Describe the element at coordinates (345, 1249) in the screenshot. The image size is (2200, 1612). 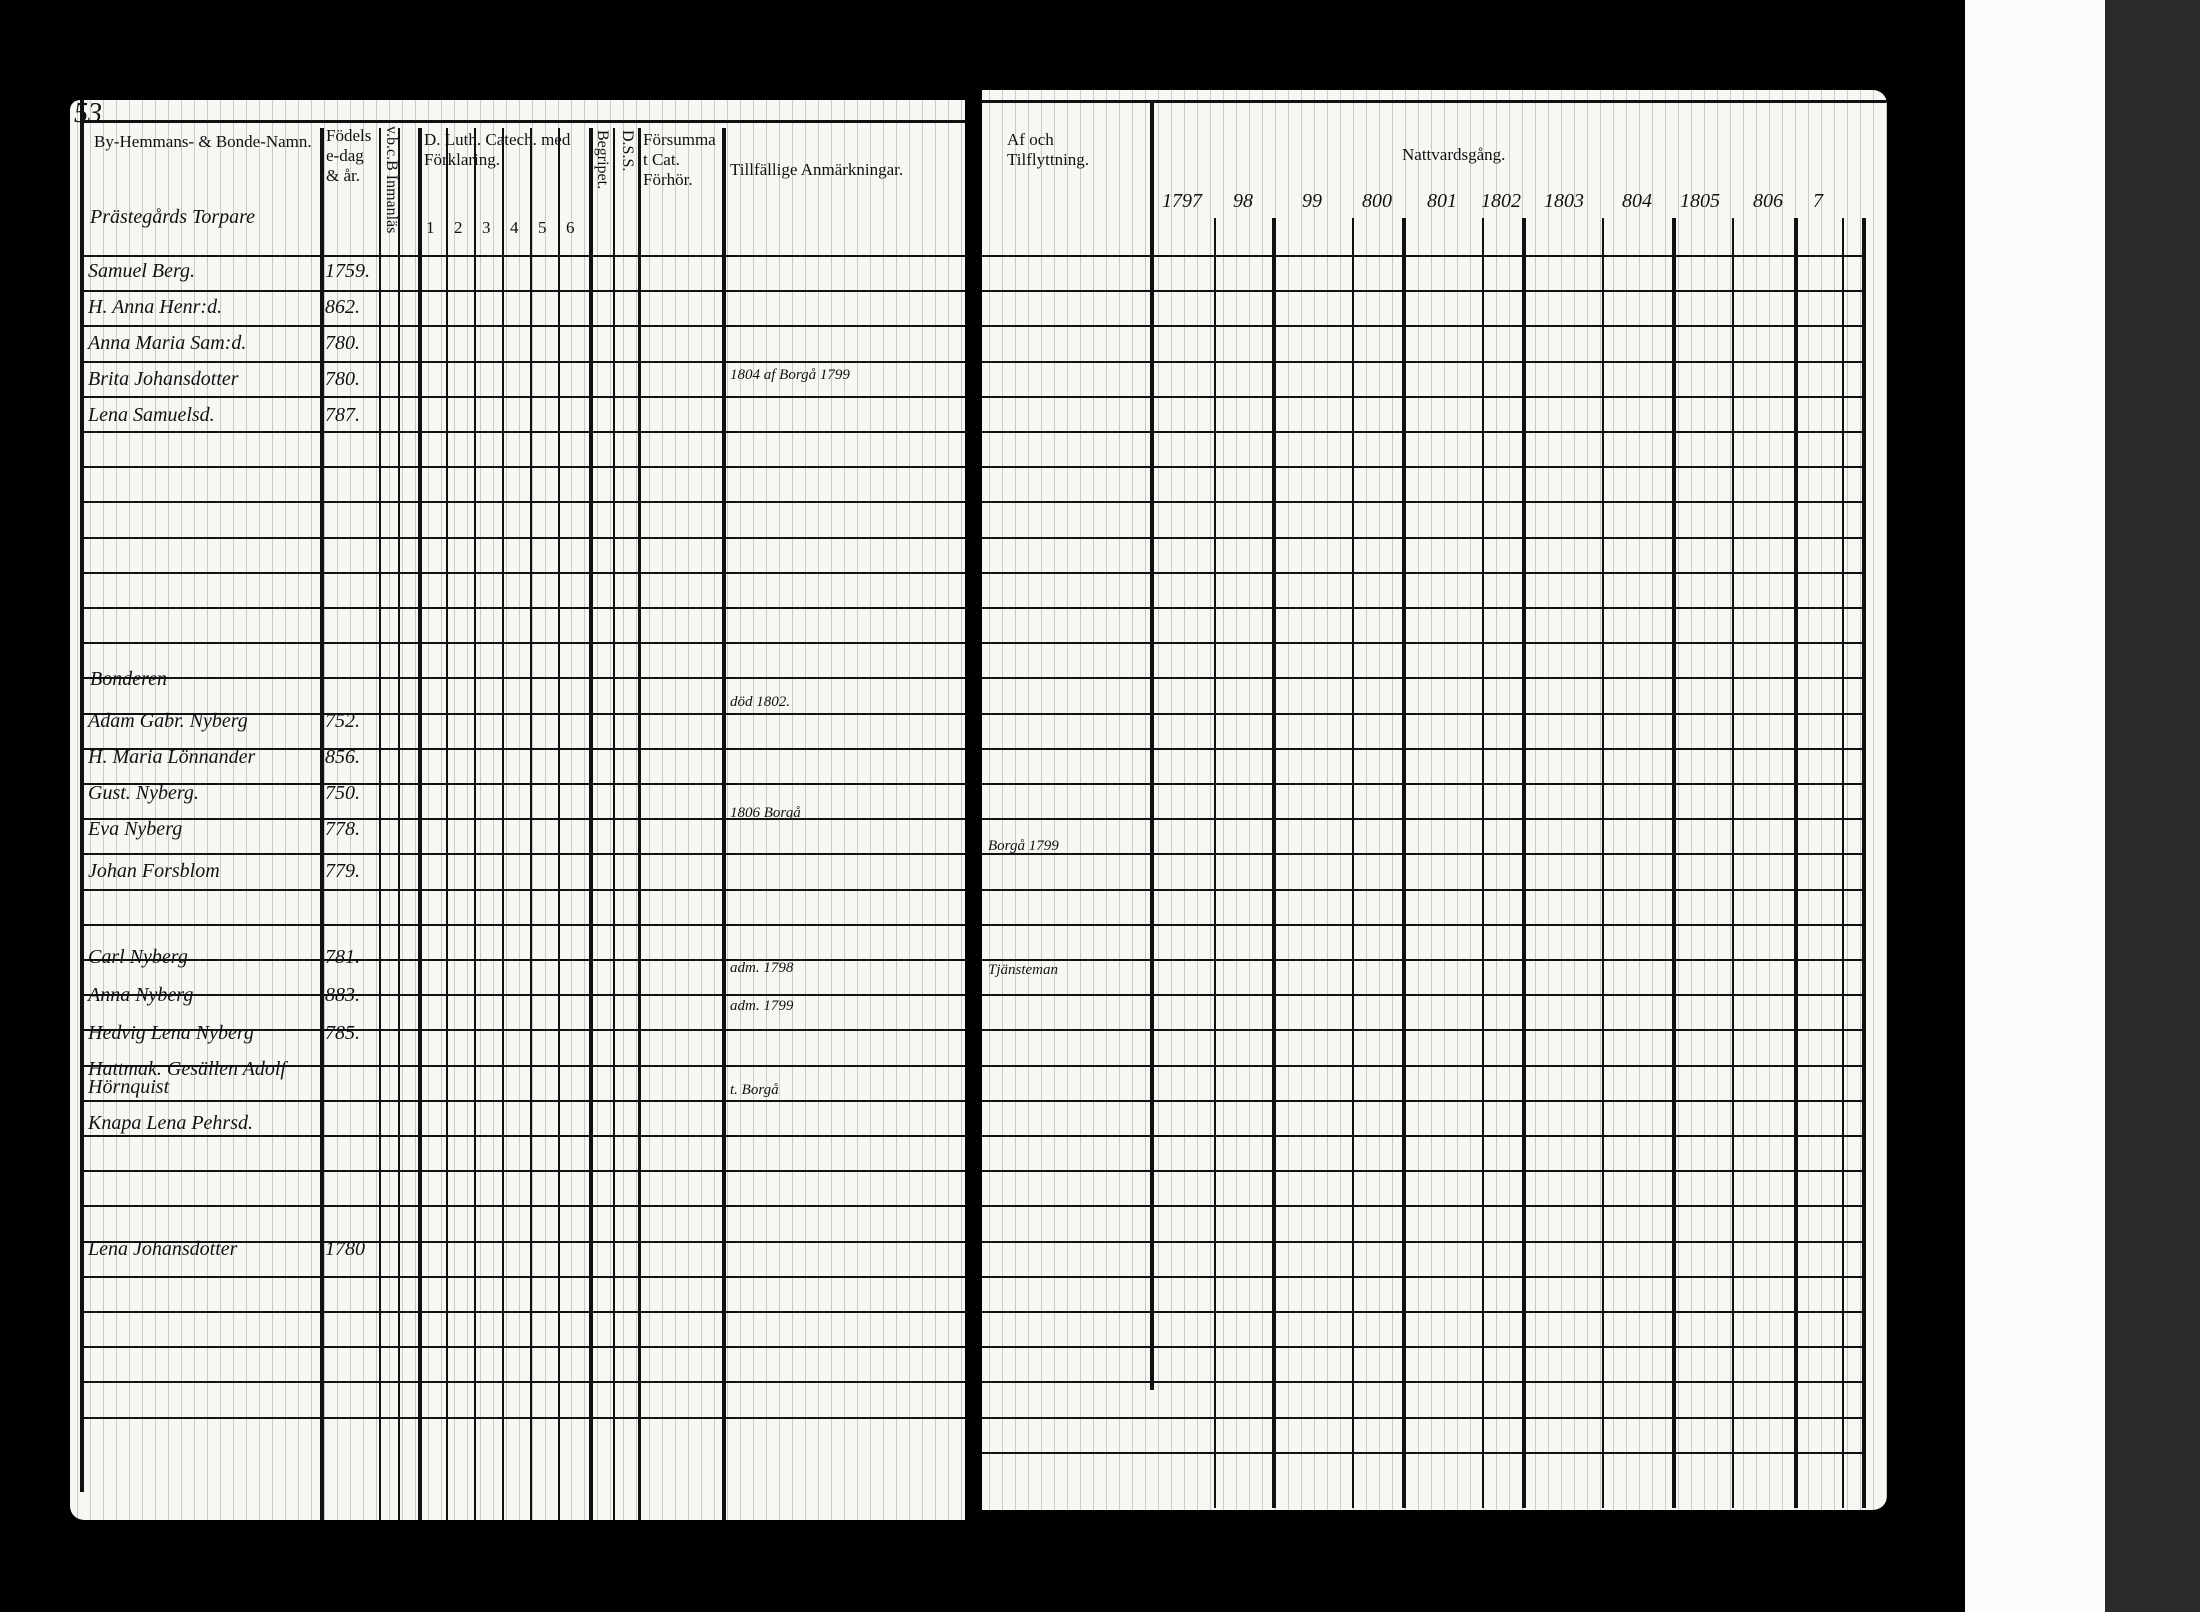
I see `entry-birth-year: 1780` at that location.